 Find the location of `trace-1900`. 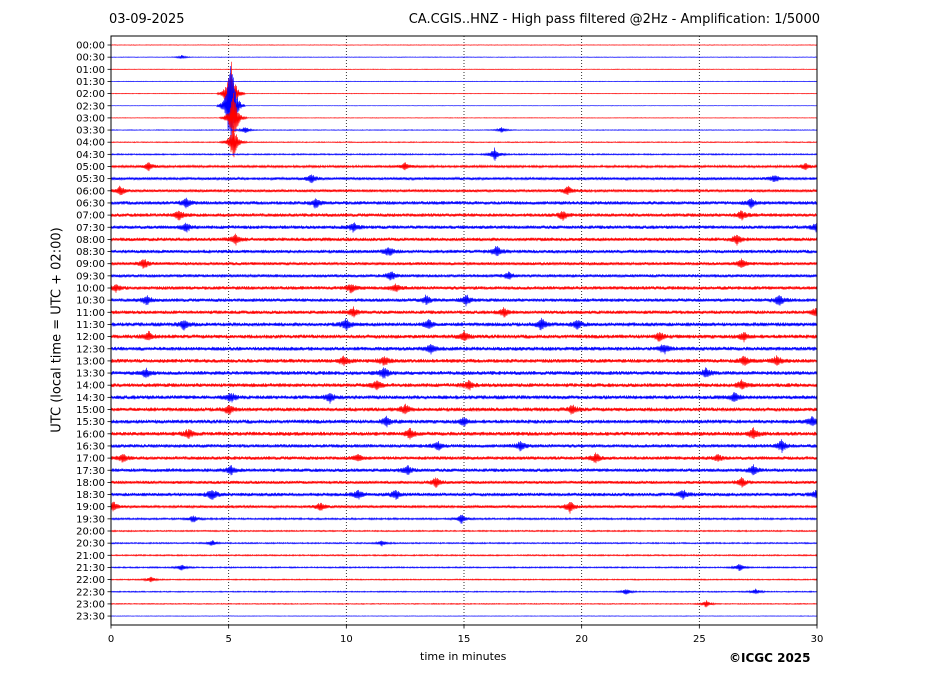

trace-1900 is located at coordinates (464, 507).